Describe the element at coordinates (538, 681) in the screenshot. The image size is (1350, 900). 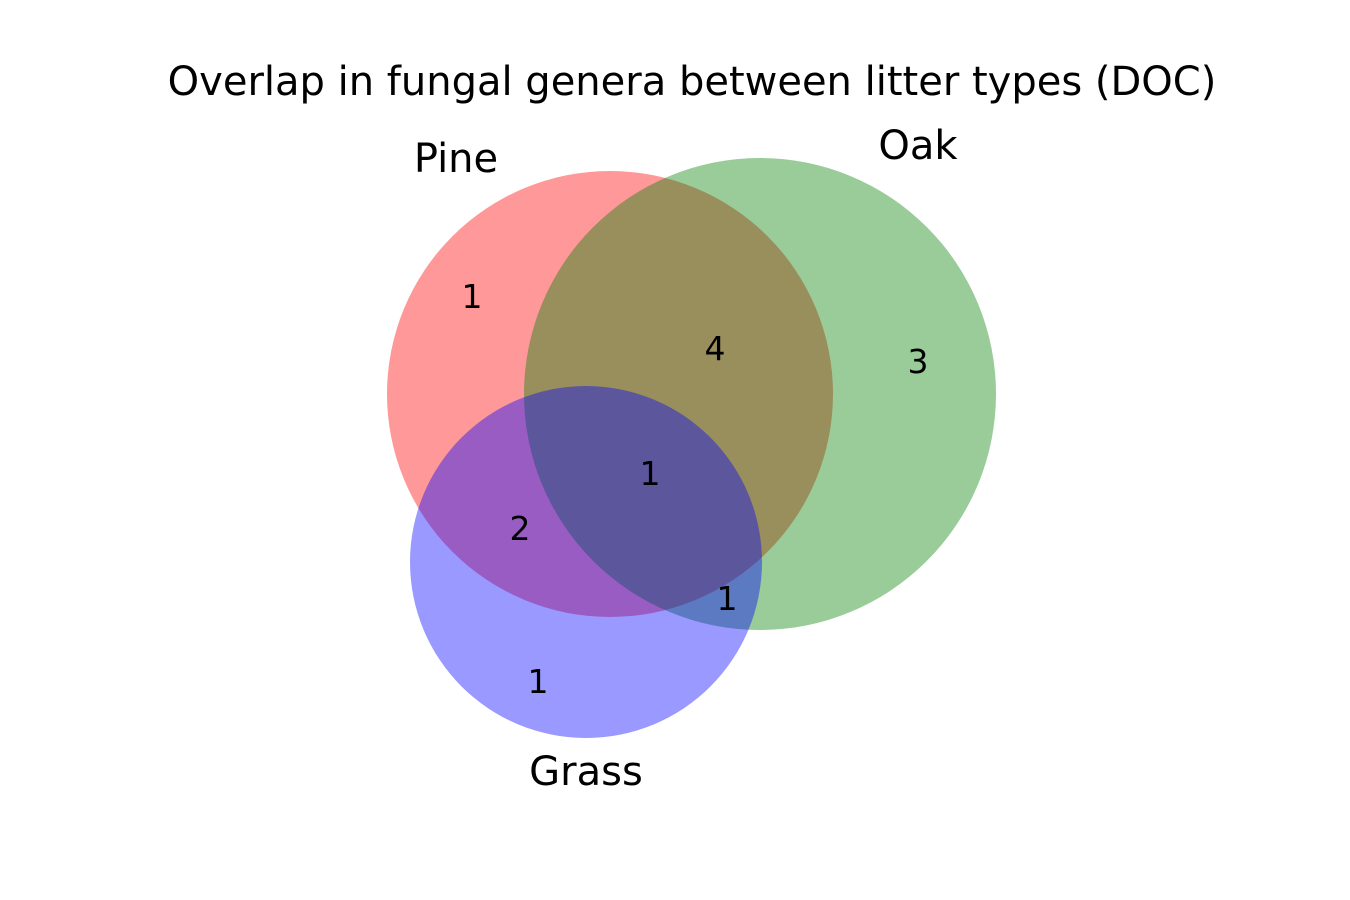
I see `count-grass-only: 1` at that location.